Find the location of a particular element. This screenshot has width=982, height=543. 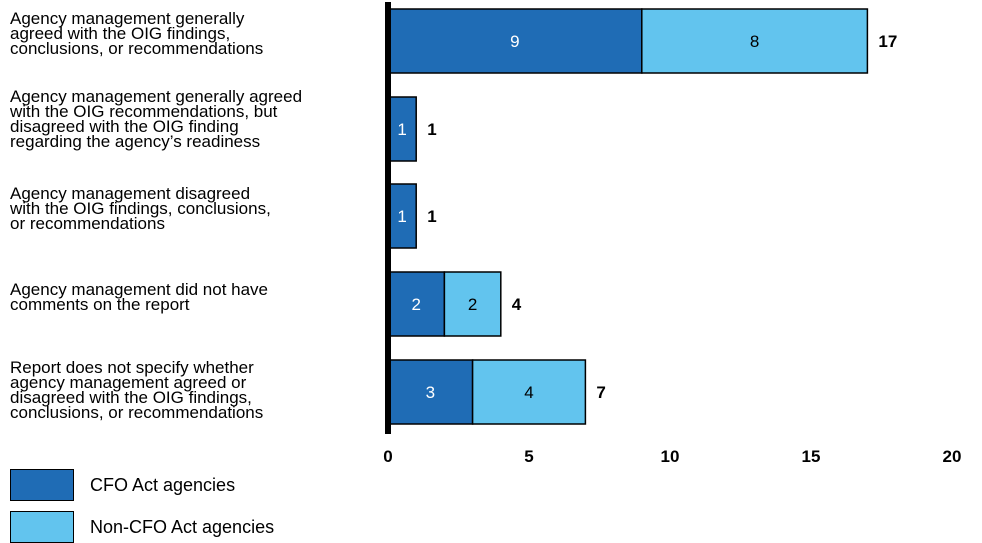

x-tick-label: 5 is located at coordinates (528, 456).